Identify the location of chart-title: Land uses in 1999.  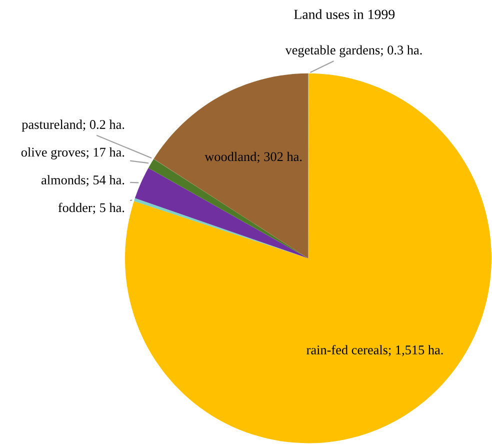
(344, 14).